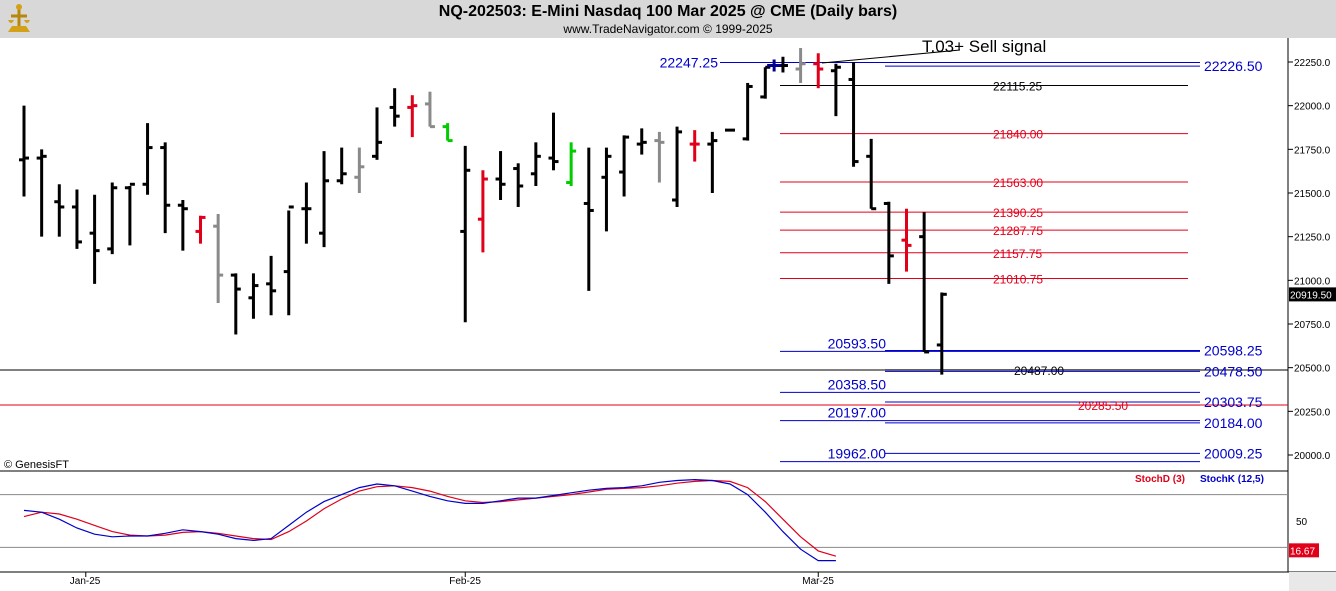 The width and height of the screenshot is (1336, 591). I want to click on y-tick-label: 20500.0, so click(1312, 369).